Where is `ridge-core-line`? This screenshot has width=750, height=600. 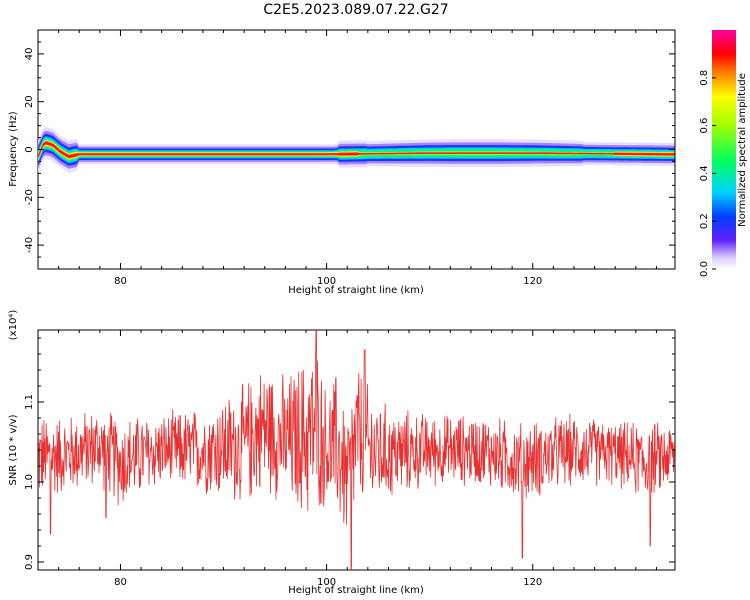
ridge-core-line is located at coordinates (356, 150).